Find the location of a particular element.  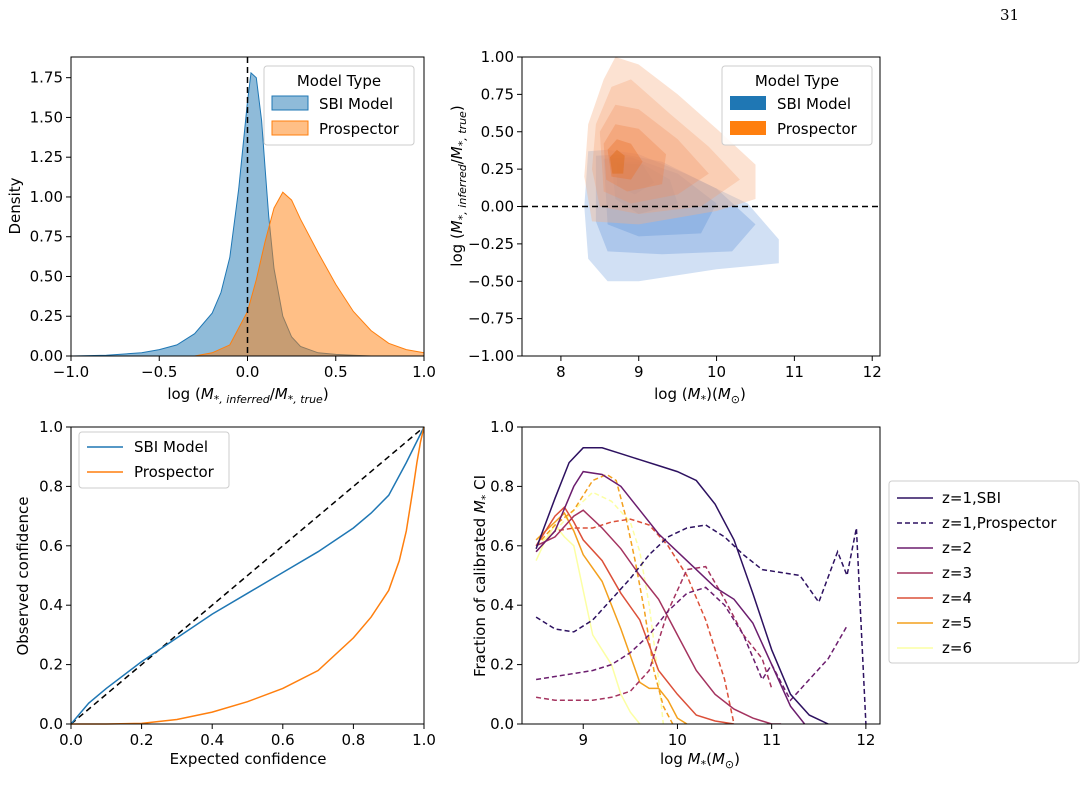

y-tick-label: −1.00 is located at coordinates (491, 356).